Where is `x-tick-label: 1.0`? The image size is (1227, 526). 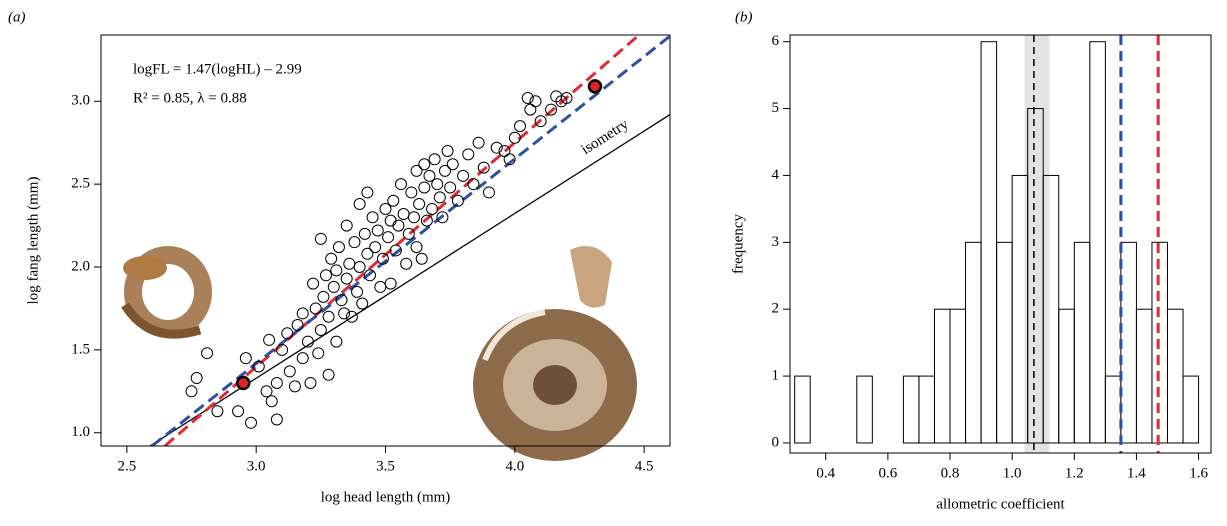
x-tick-label: 1.0 is located at coordinates (1012, 473).